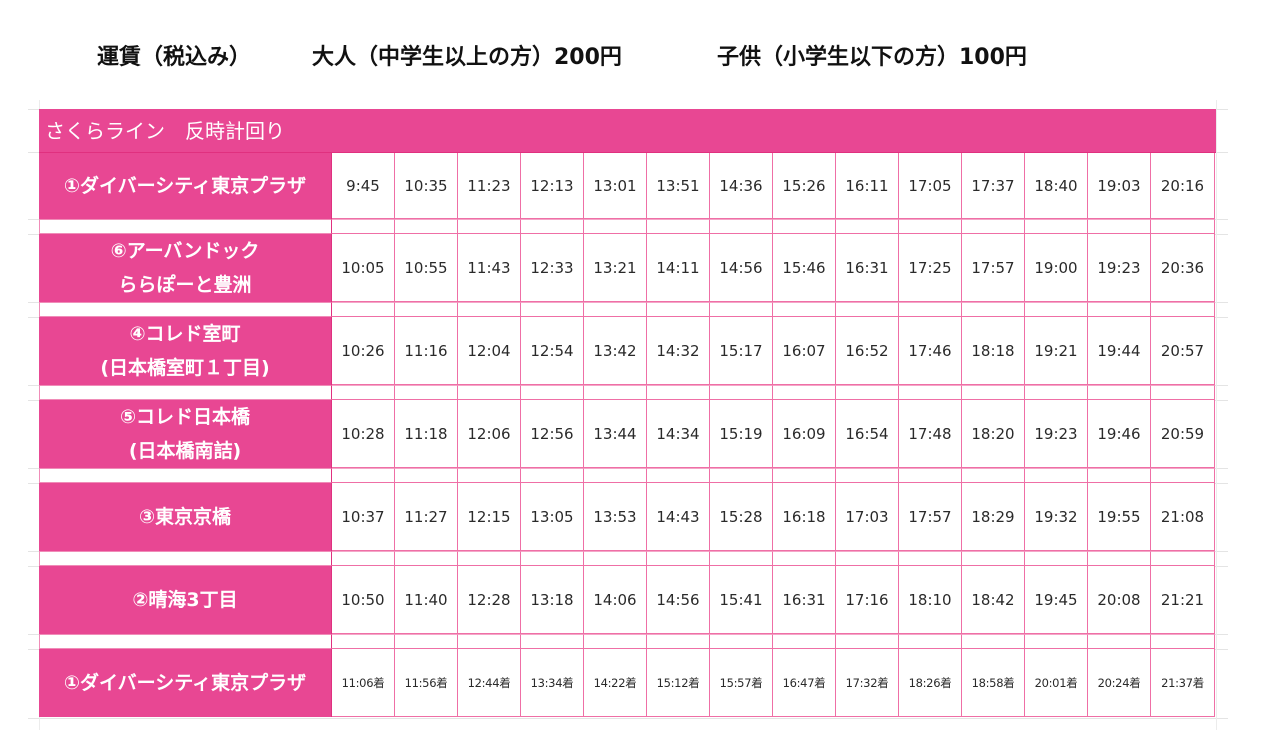 This screenshot has height=747, width=1280. Describe the element at coordinates (185, 434) in the screenshot. I see `station-name: ⑤コレド日本橋 (日本橋南詰)` at that location.